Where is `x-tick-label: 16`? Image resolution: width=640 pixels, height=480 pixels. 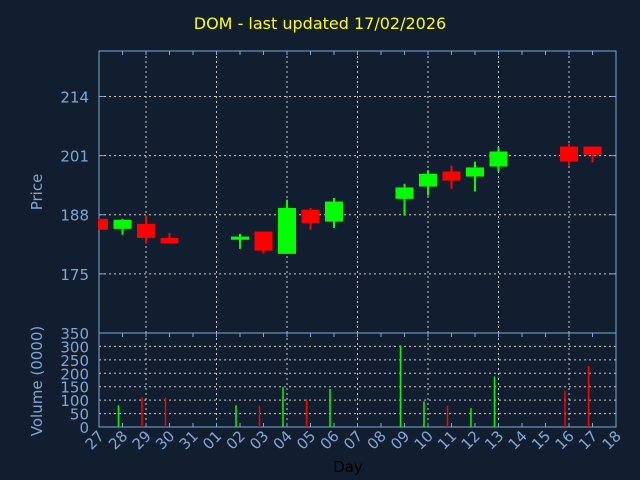 x-tick-label: 16 is located at coordinates (565, 440).